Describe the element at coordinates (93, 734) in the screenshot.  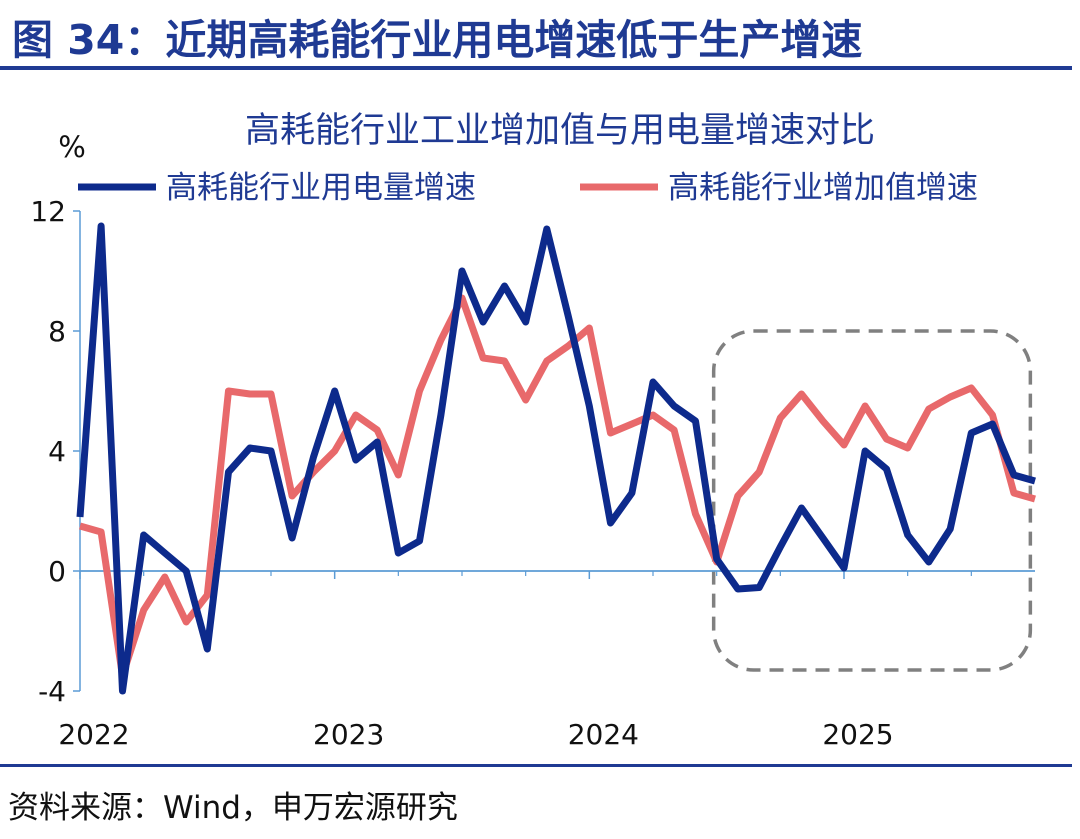
I see `x-tick-label: 2022` at that location.